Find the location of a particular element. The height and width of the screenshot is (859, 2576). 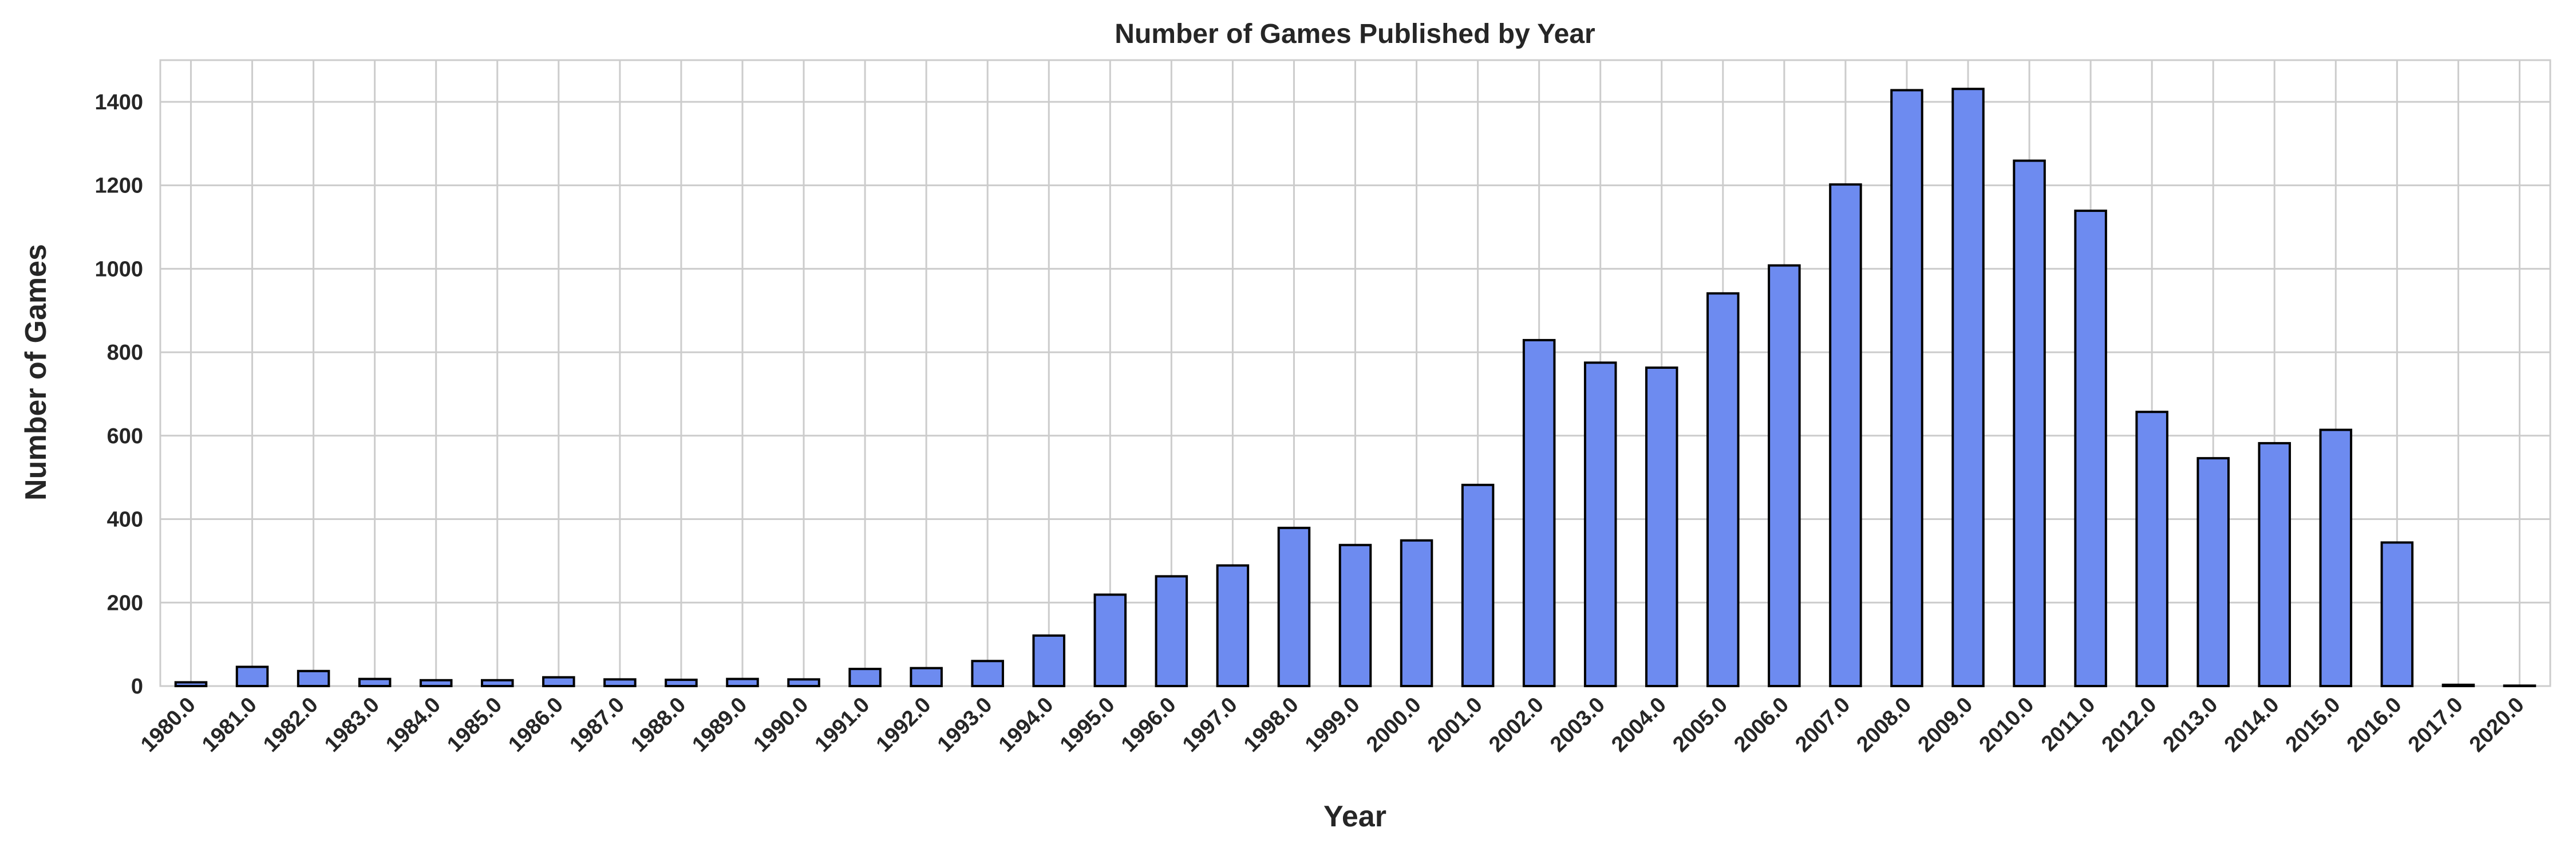

bar-2013.0 is located at coordinates (2213, 572).